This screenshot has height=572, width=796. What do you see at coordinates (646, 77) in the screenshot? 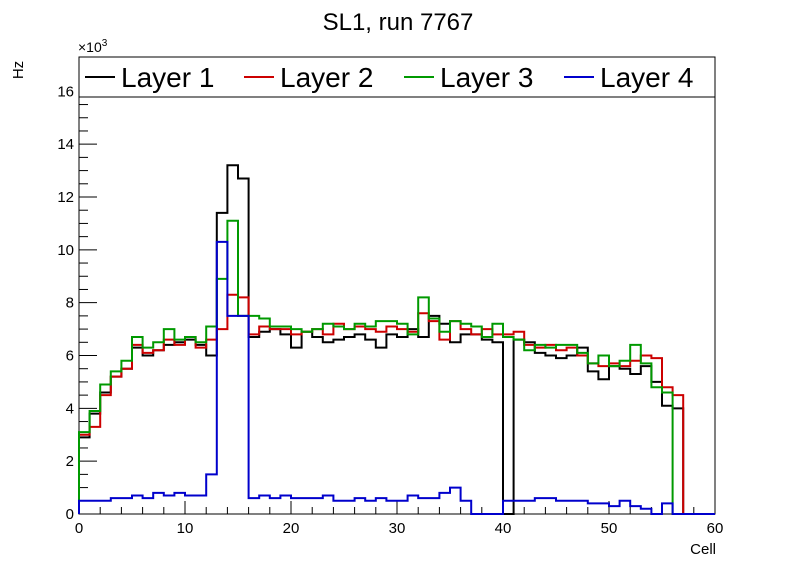
I see `legend-label-layer-4: Layer 4` at bounding box center [646, 77].